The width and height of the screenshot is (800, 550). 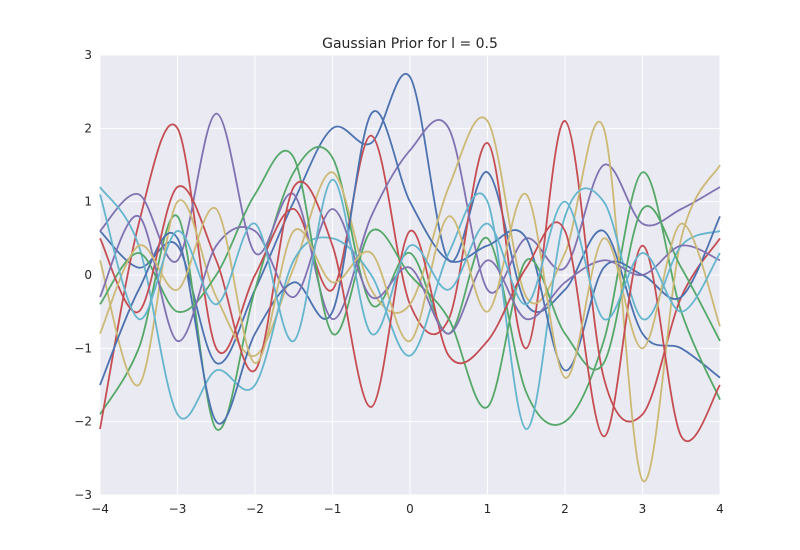 I want to click on x-tick-label-3: −1, so click(x=333, y=509).